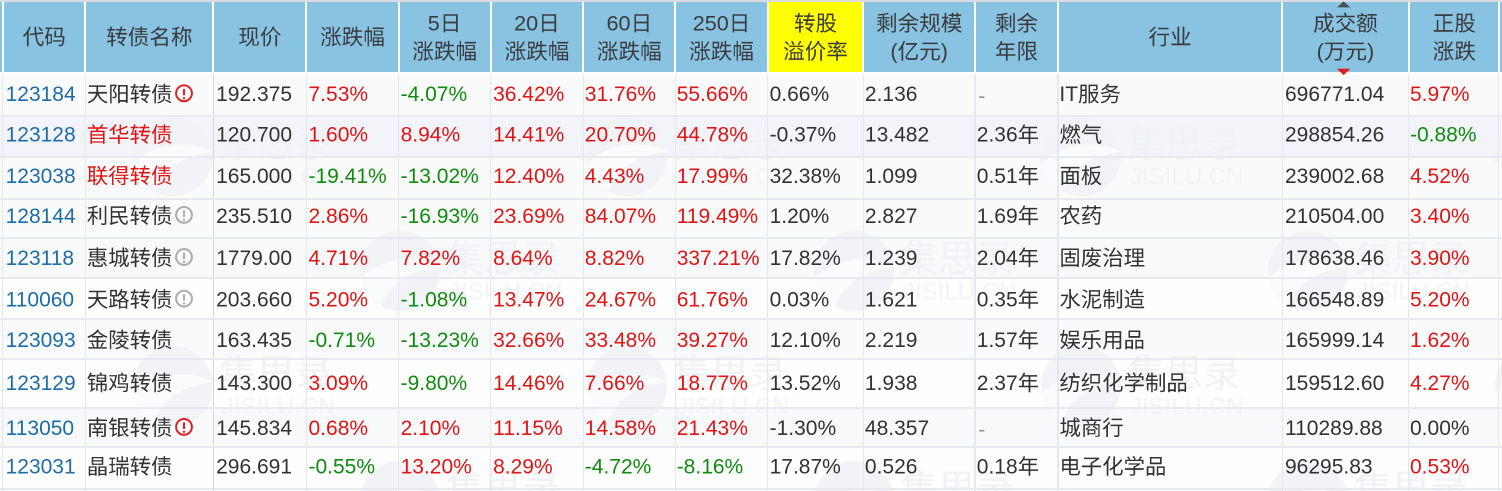 The height and width of the screenshot is (491, 1502). What do you see at coordinates (254, 428) in the screenshot?
I see `svg-text: 145.834` at bounding box center [254, 428].